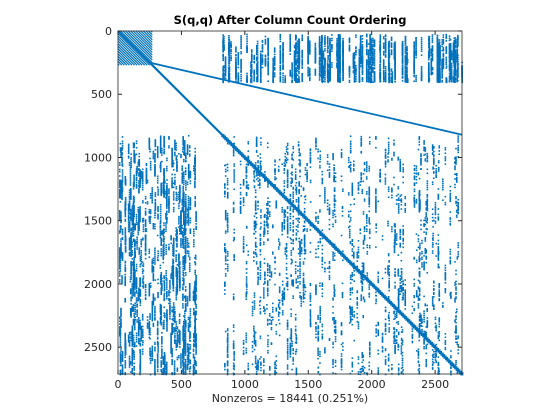  Describe the element at coordinates (142, 40) in the screenshot. I see `spy-block-stroke` at that location.